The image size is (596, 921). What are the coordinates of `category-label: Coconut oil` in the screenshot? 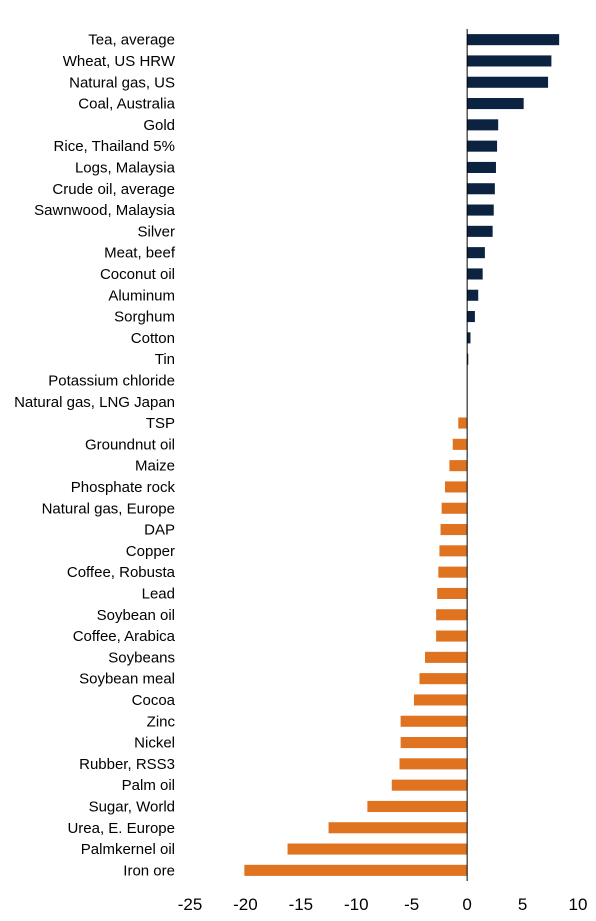 It's located at (137, 274).